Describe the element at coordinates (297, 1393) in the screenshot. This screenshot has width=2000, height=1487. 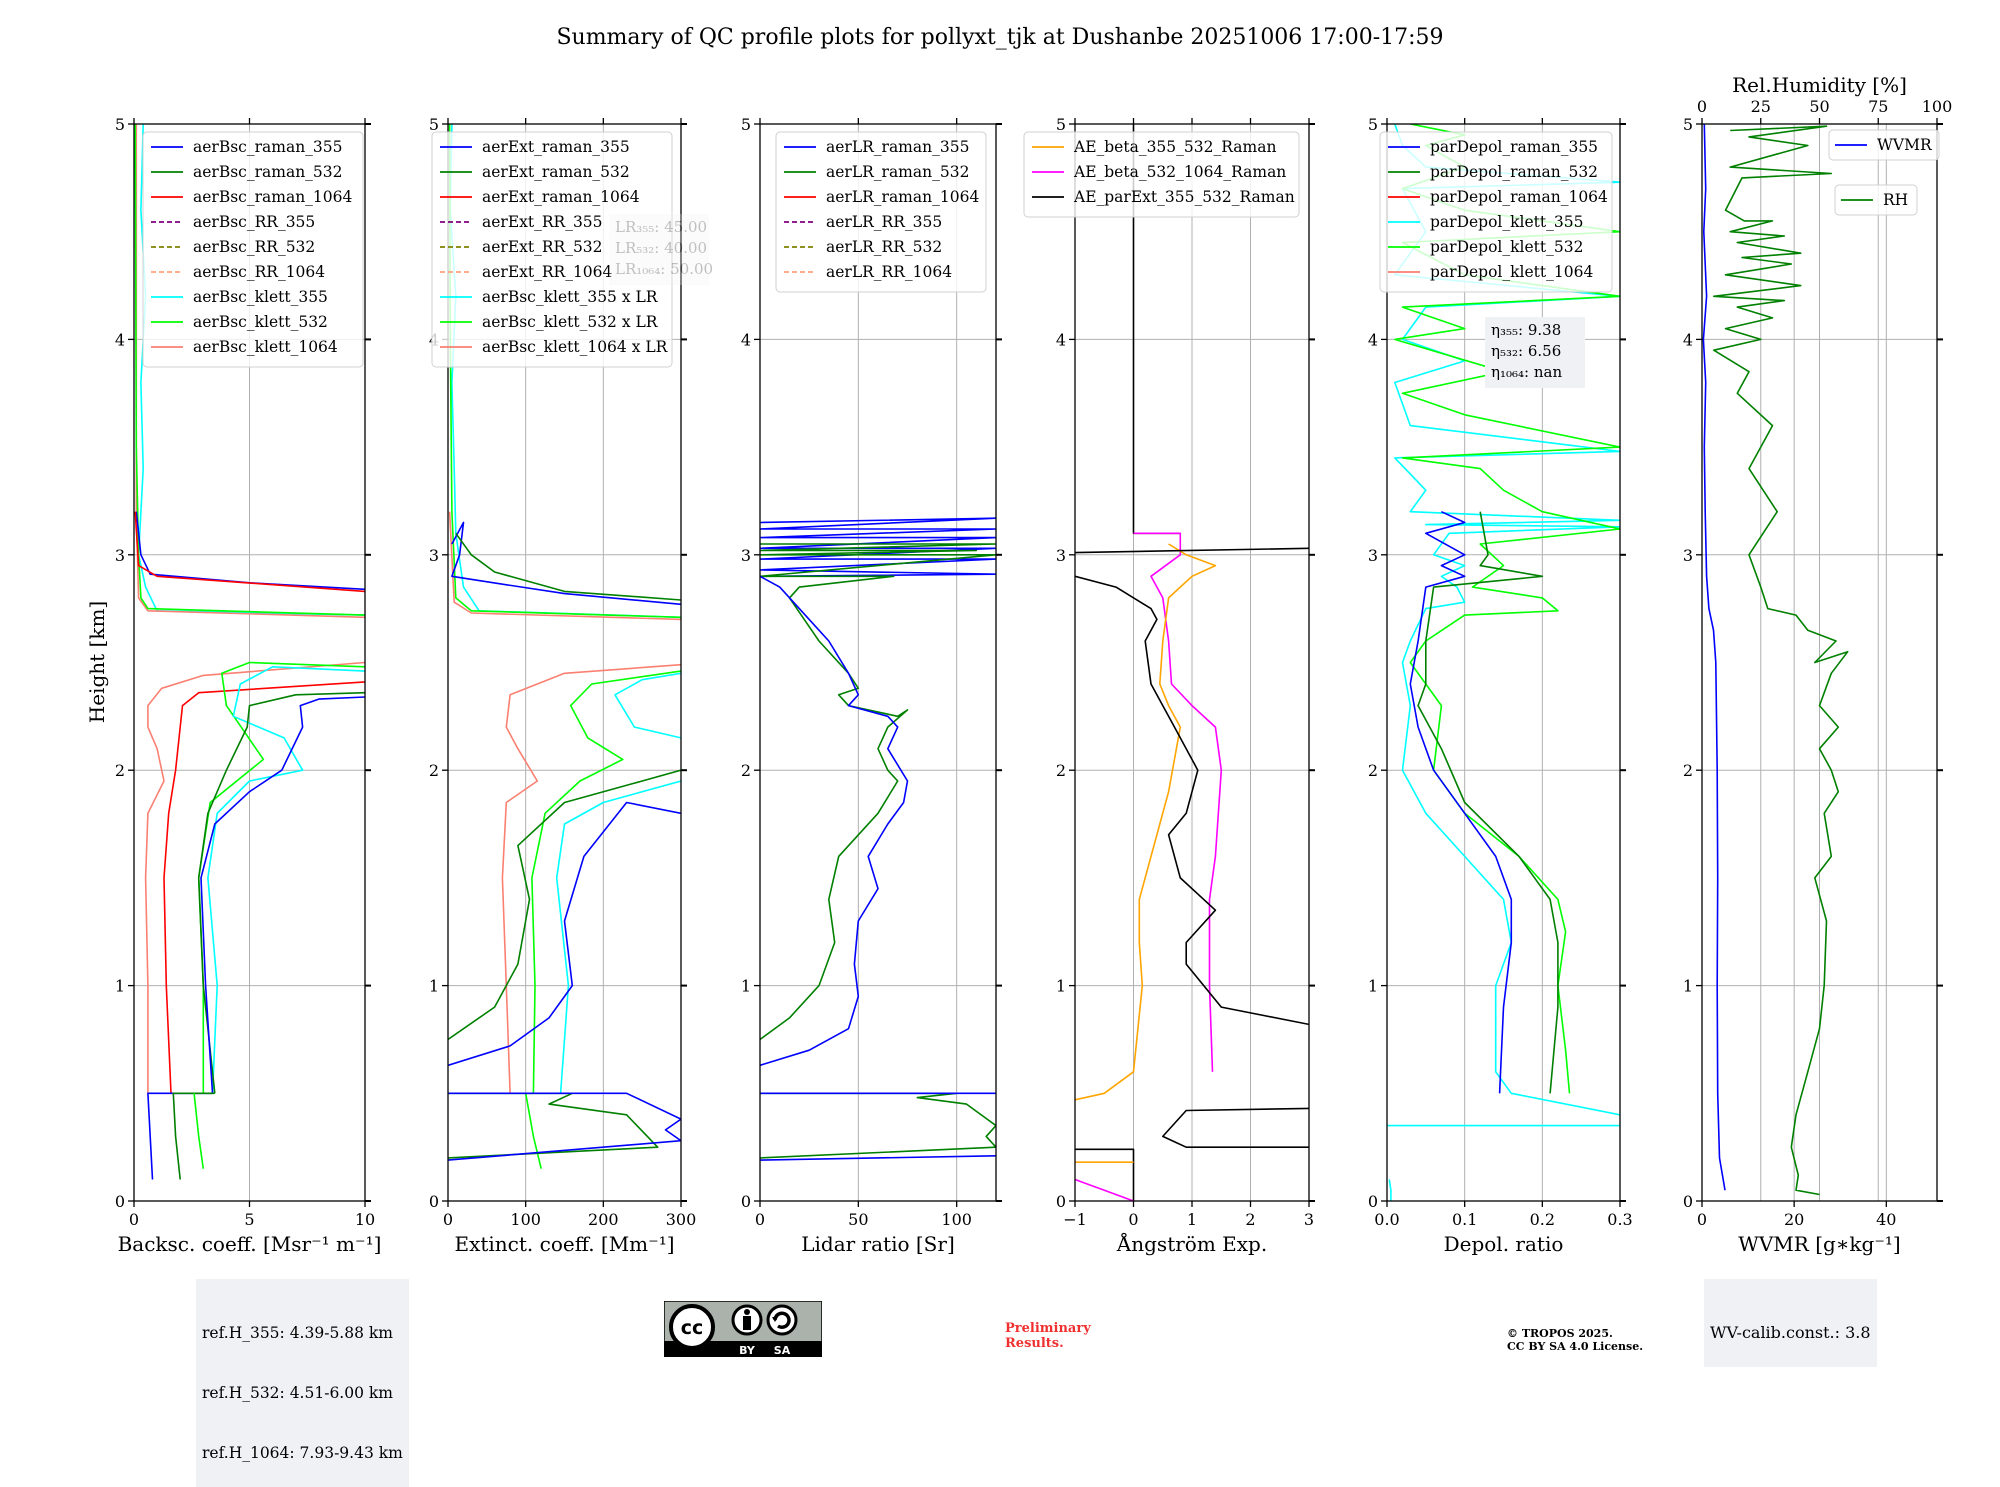
I see `ref-height-532: ref.H_532: 4.51-6.00 km` at that location.